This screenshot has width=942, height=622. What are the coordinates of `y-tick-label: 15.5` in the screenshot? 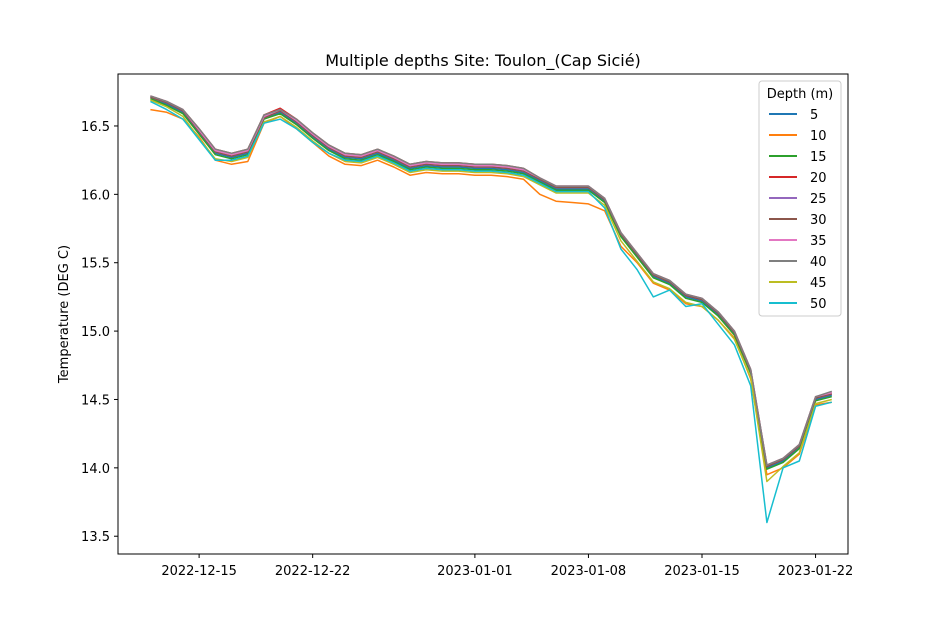 It's located at (95, 264).